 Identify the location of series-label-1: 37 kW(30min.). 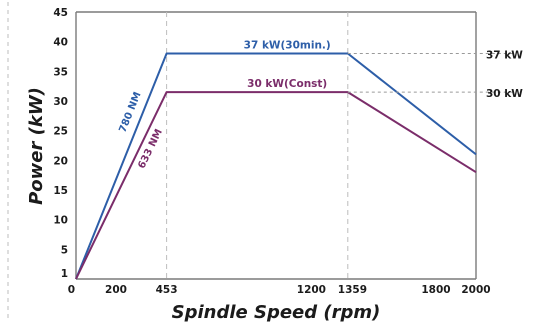
(287, 46).